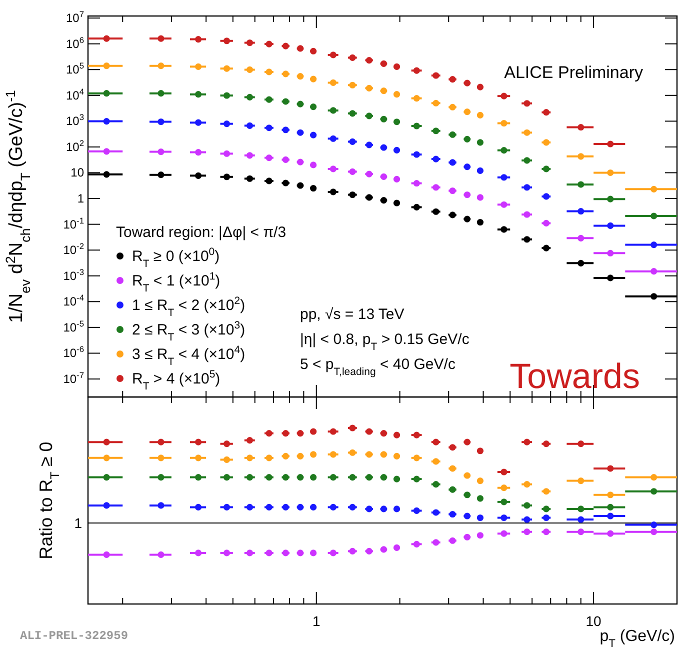 The width and height of the screenshot is (679, 653). I want to click on y-tick-label: 10$^{2}$, so click(75, 146).